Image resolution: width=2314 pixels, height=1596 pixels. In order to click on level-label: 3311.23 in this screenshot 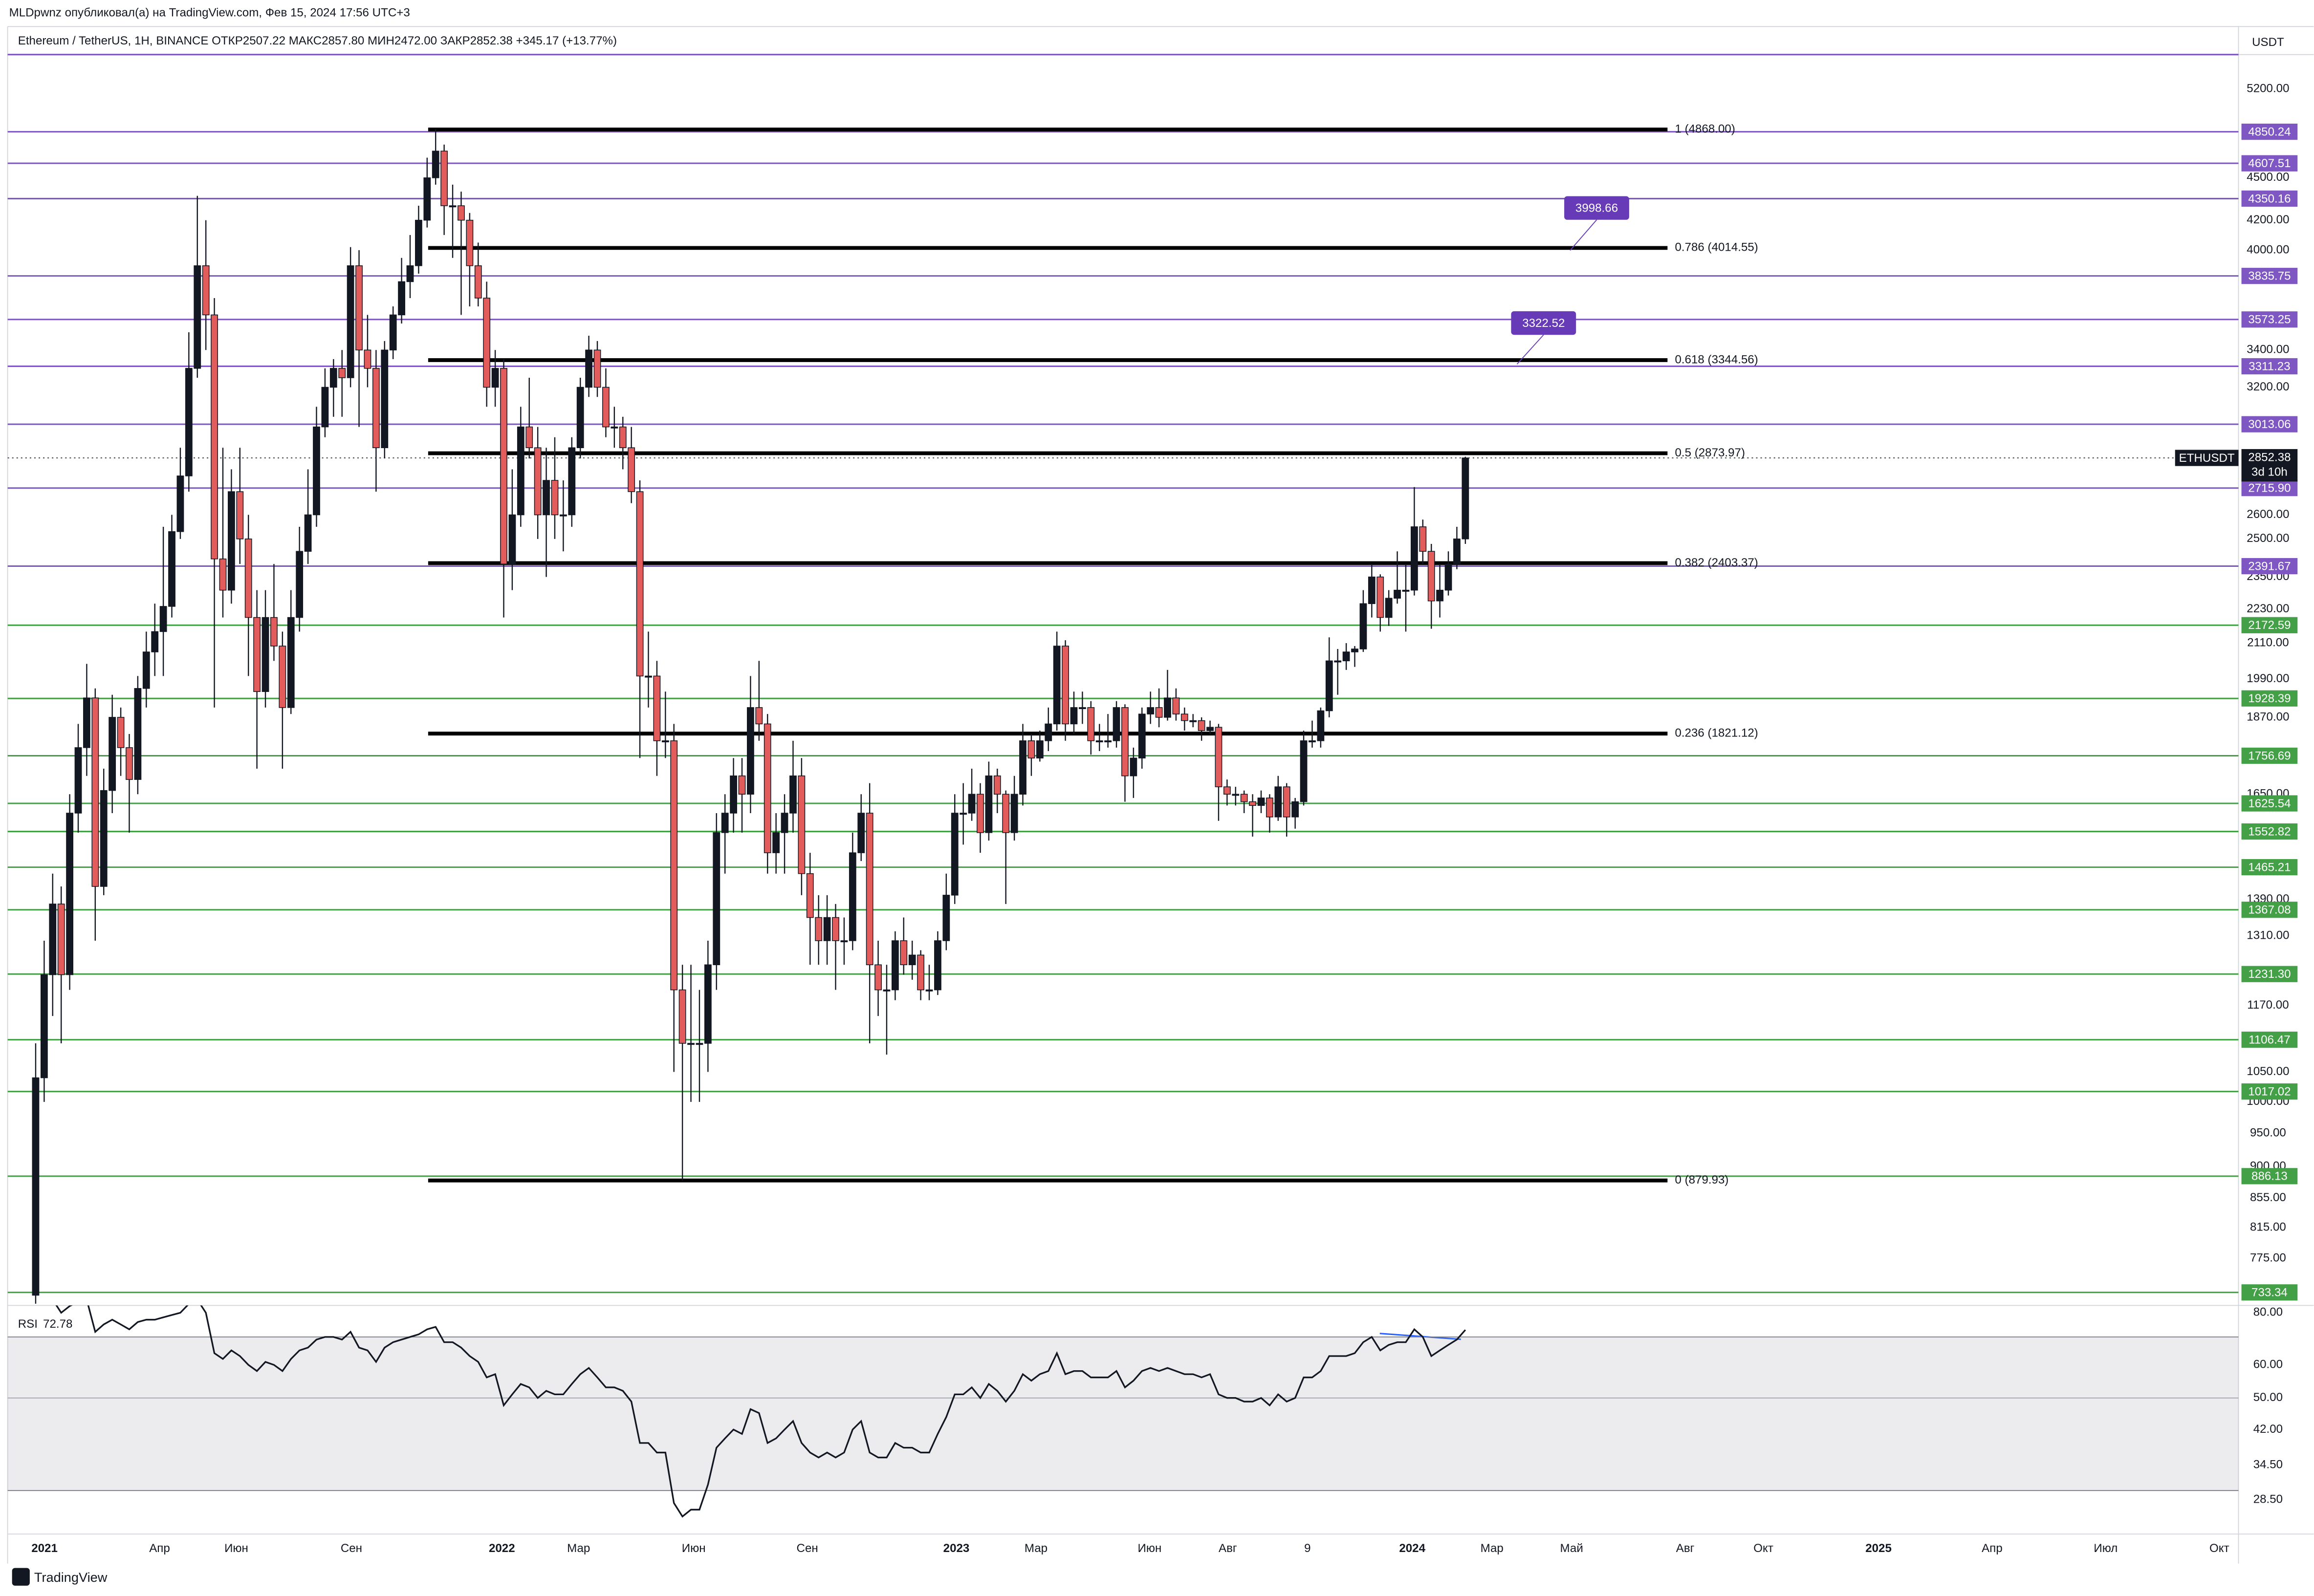, I will do `click(2269, 366)`.